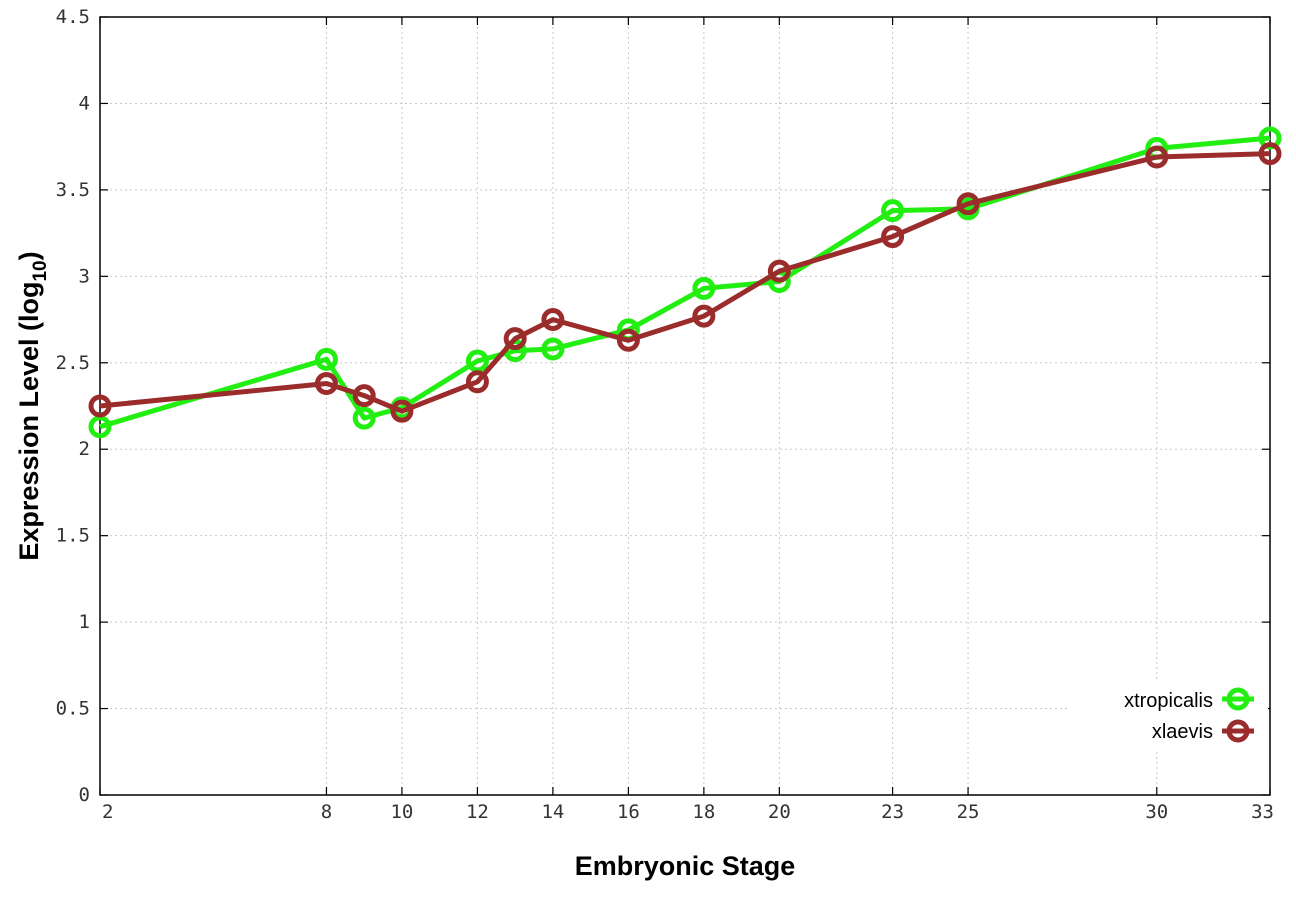  I want to click on legend-label-xtropicalis: xtropicalis, so click(1168, 701).